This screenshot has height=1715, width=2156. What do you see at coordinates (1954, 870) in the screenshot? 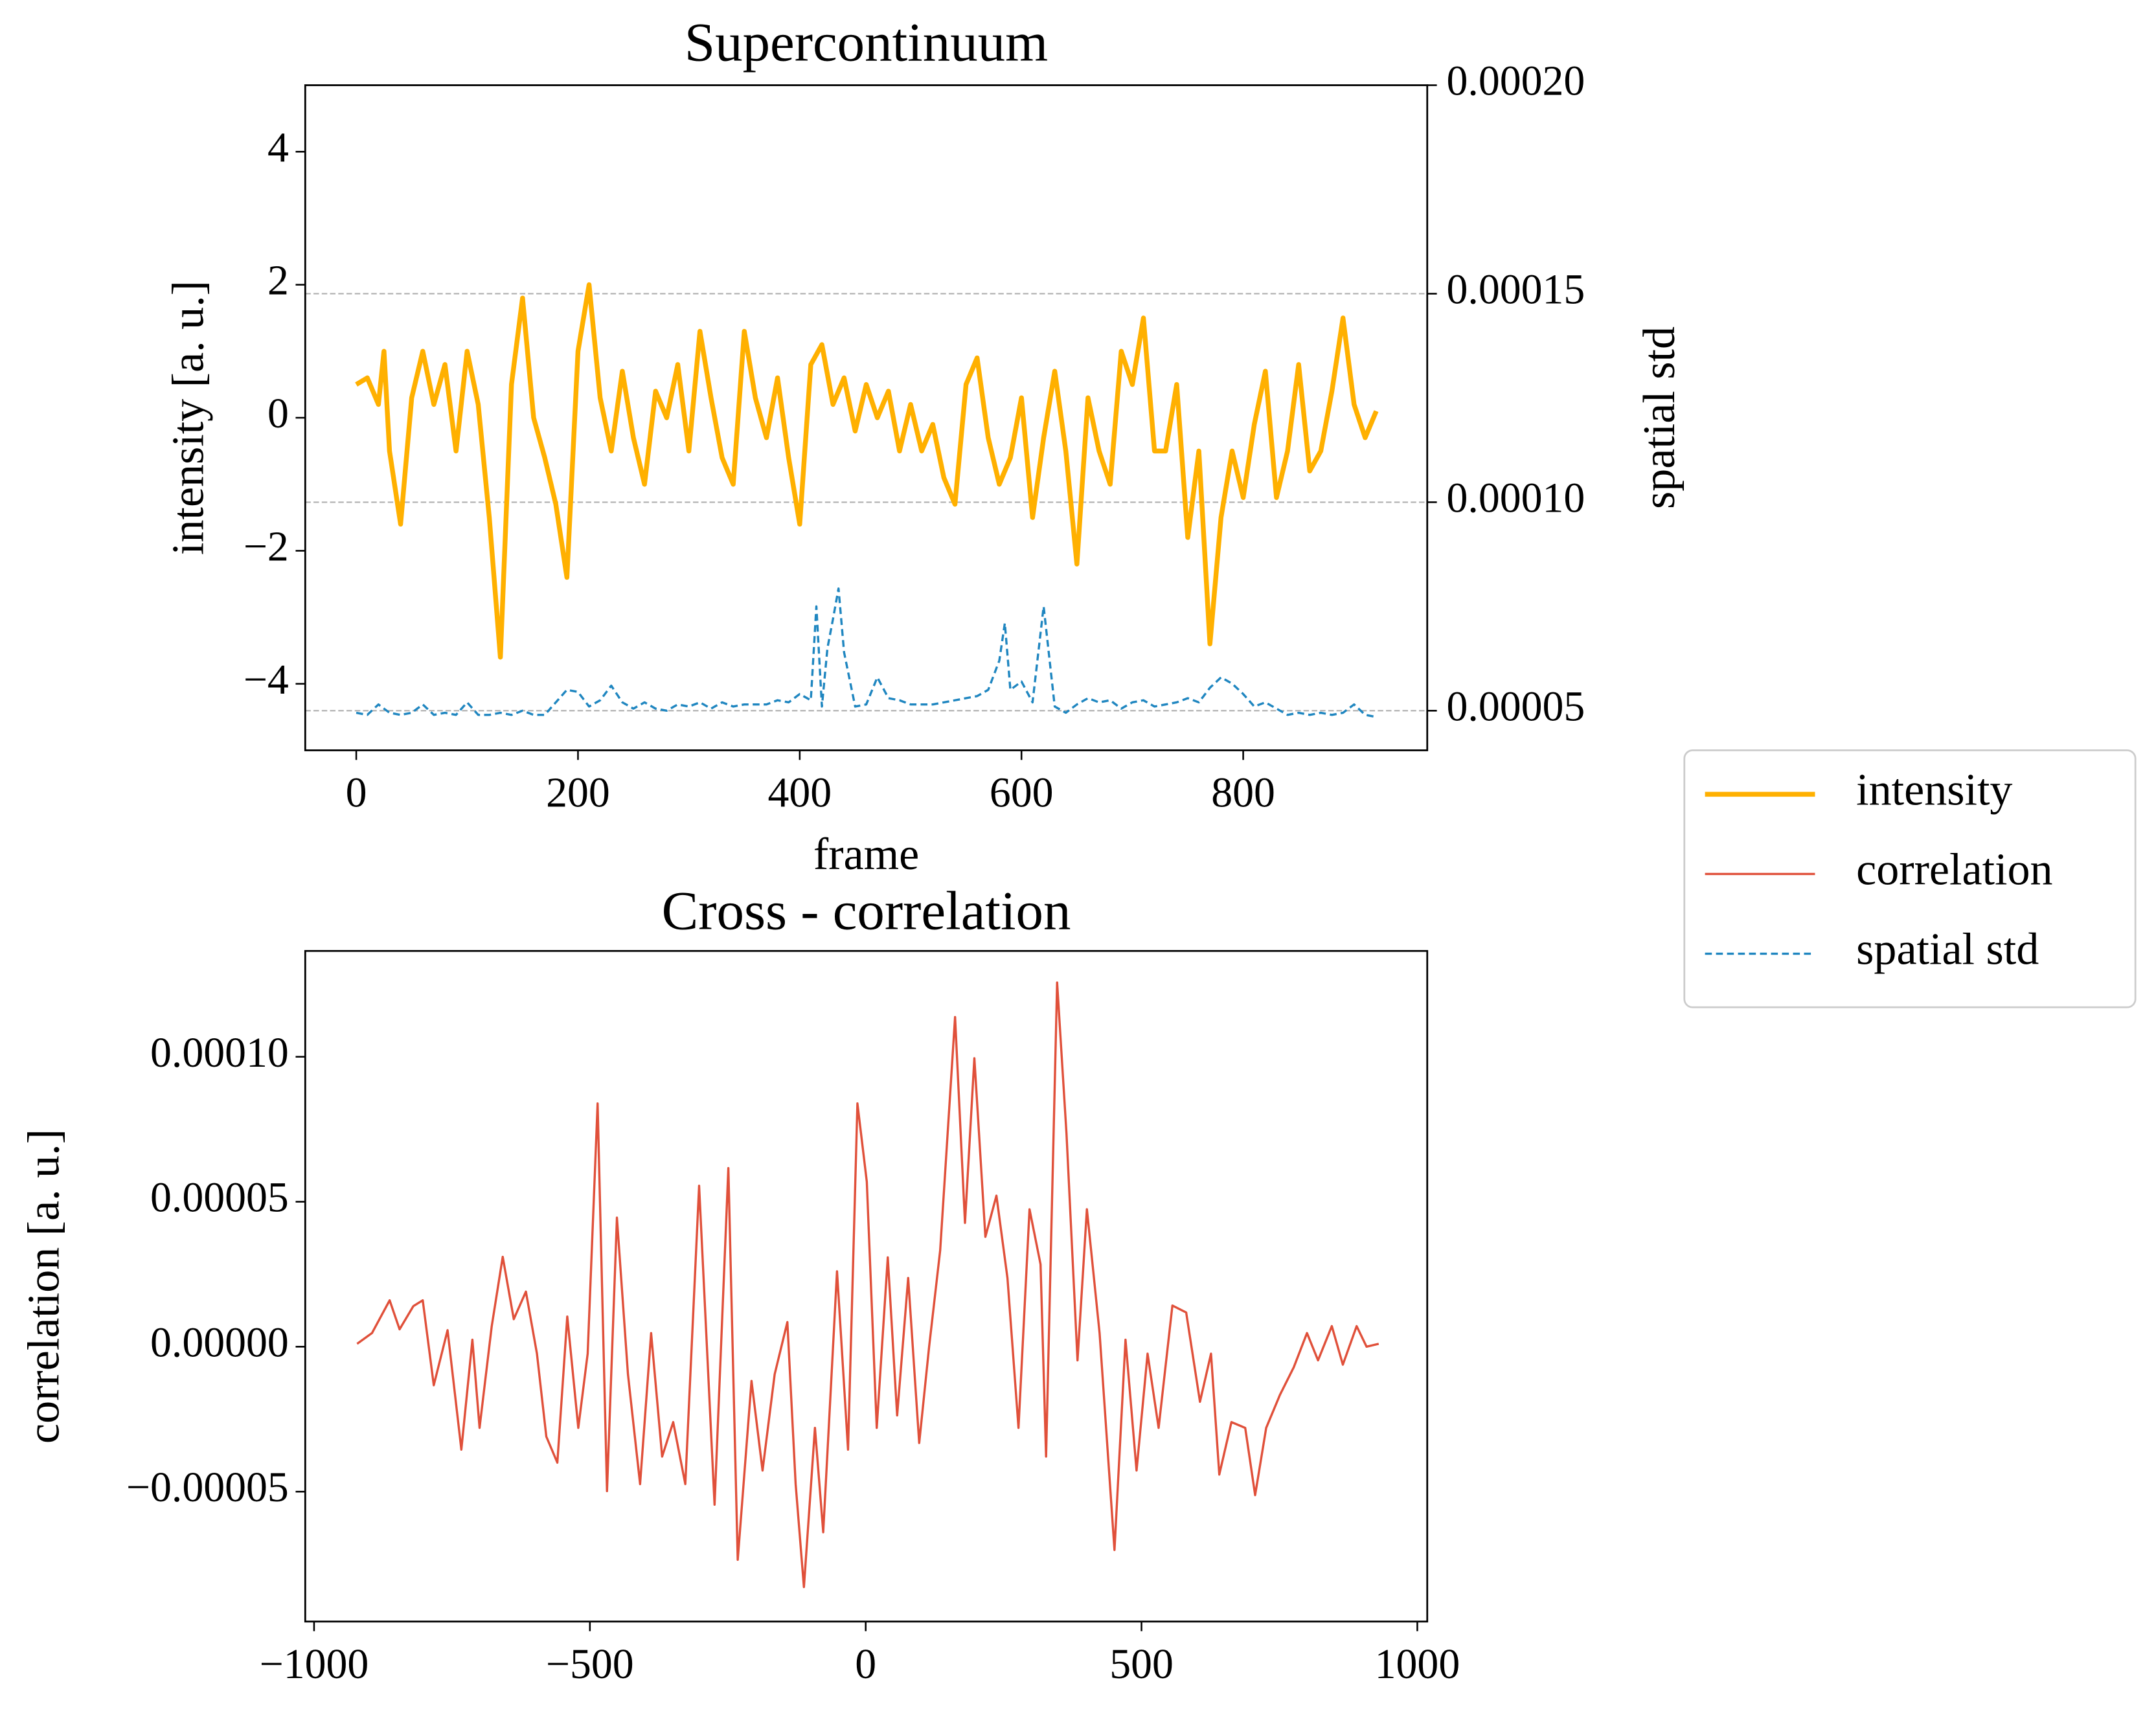
I see `legend-label: correlation` at bounding box center [1954, 870].